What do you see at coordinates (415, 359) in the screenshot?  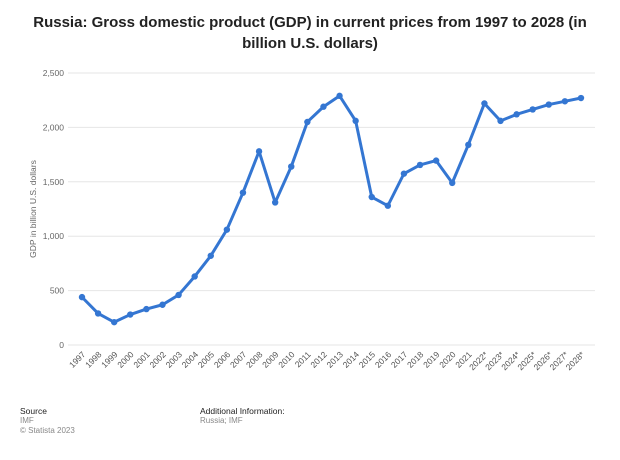 I see `x-tick-label: 2018` at bounding box center [415, 359].